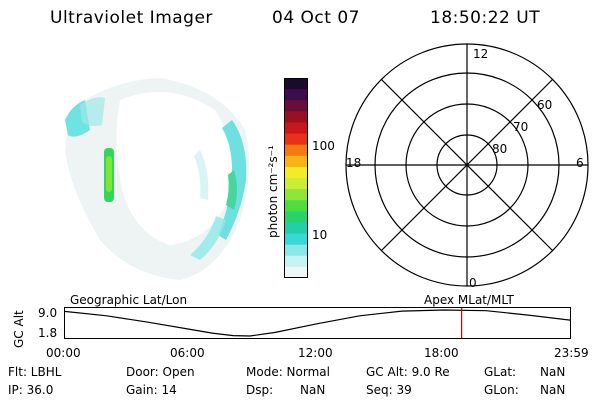  I want to click on info-gain: Gain: 14, so click(151, 390).